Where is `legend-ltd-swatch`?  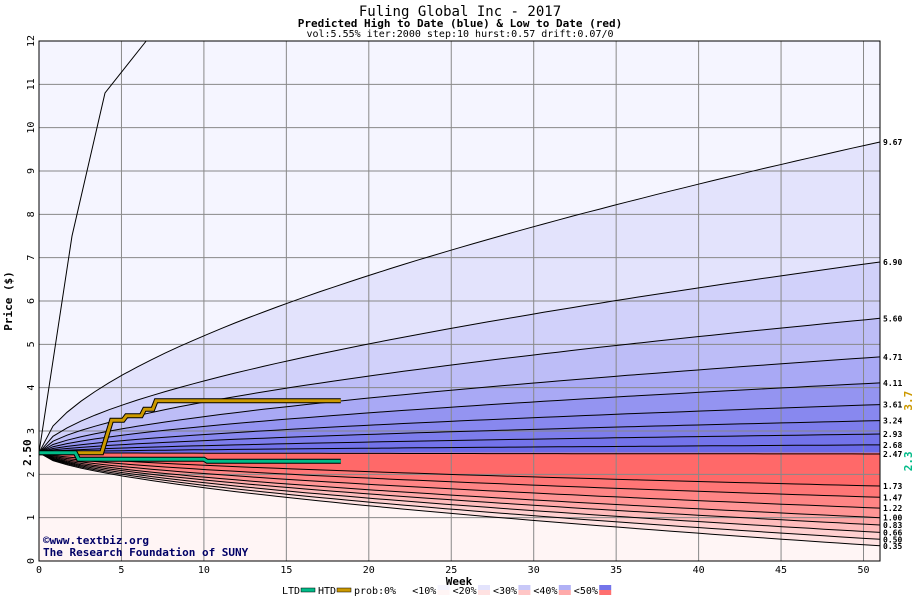 legend-ltd-swatch is located at coordinates (308, 590).